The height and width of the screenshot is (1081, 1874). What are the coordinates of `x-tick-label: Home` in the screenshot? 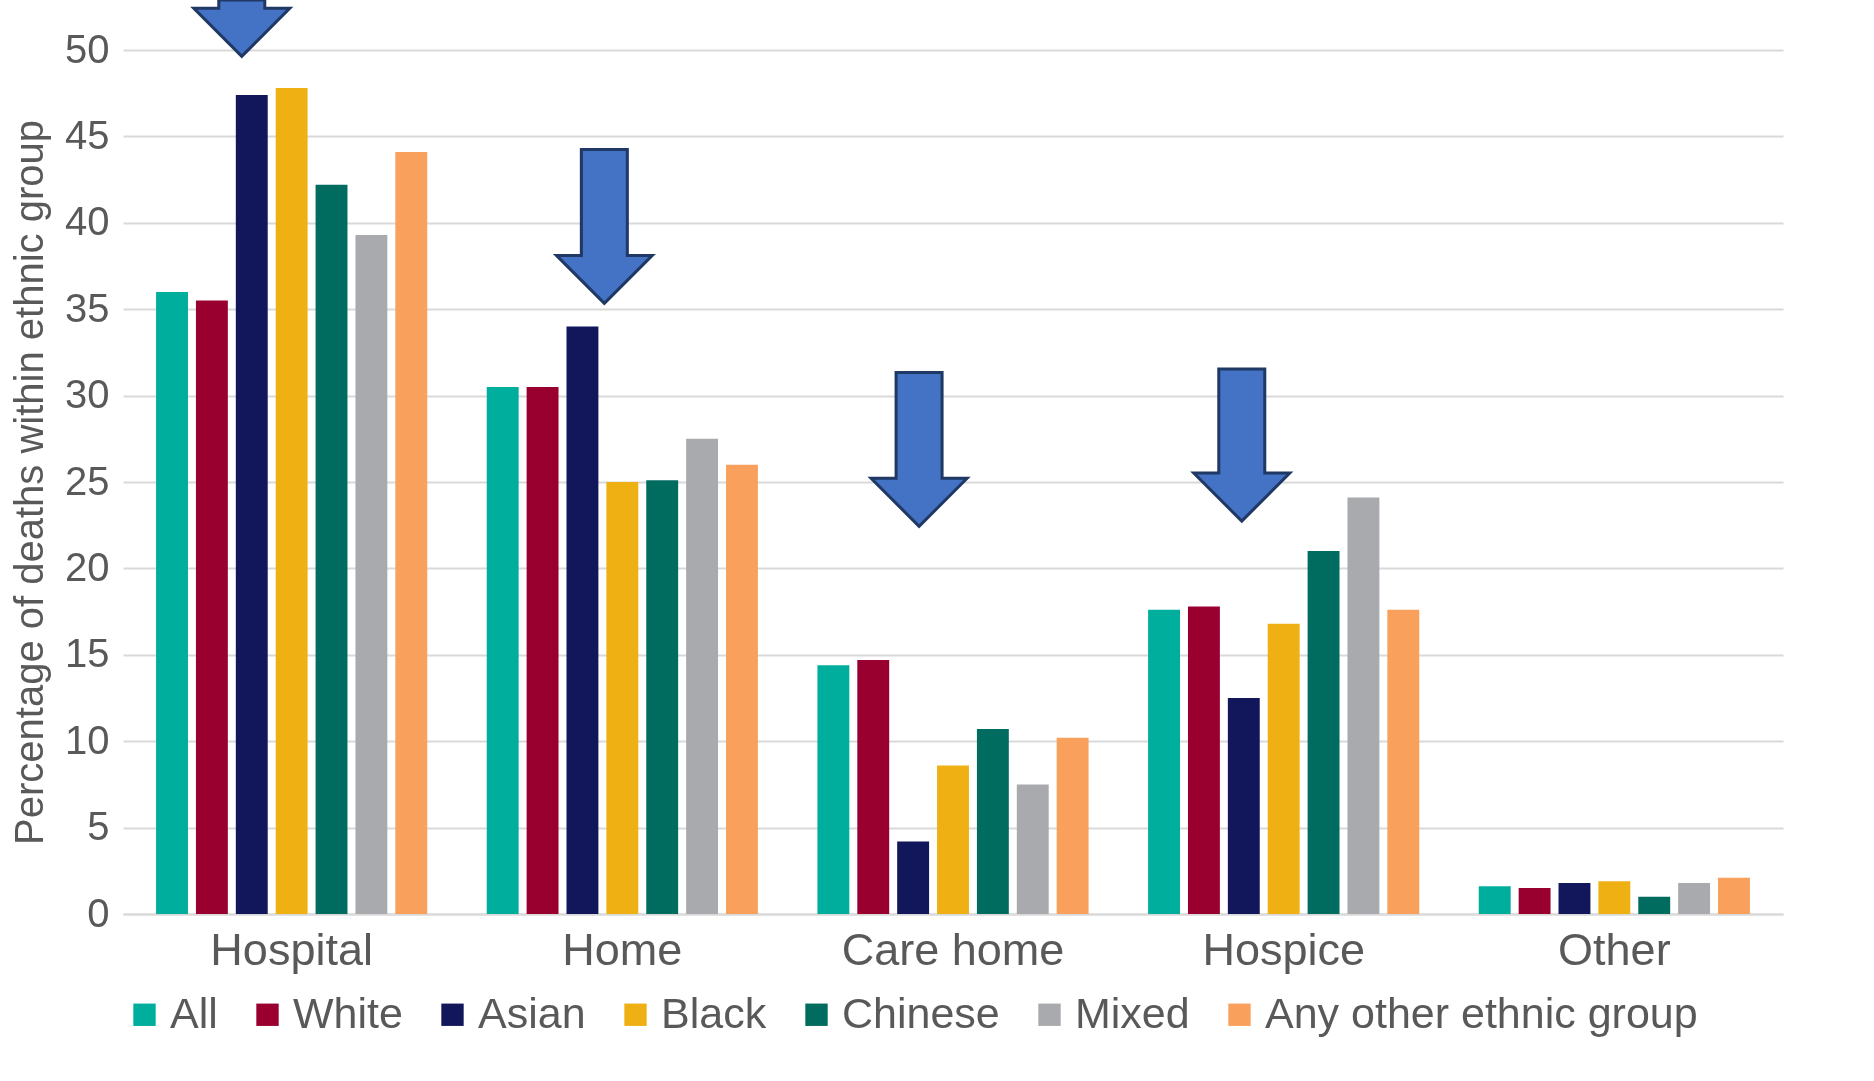 It's located at (622, 949).